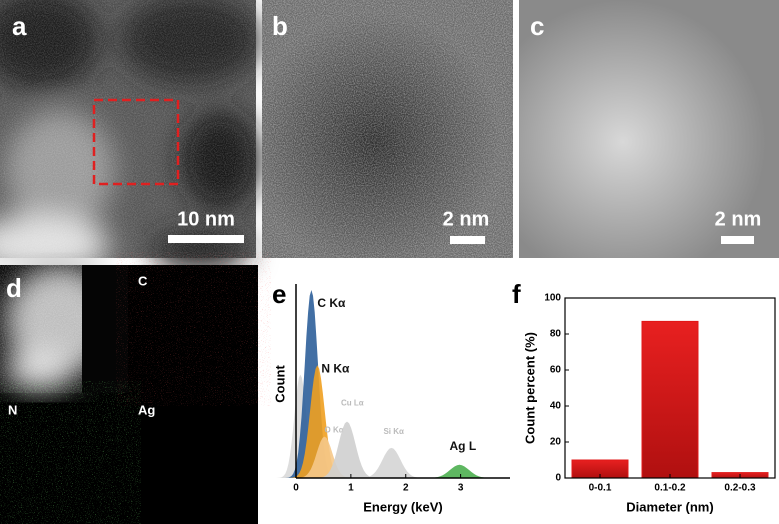  I want to click on map-label: C, so click(143, 280).